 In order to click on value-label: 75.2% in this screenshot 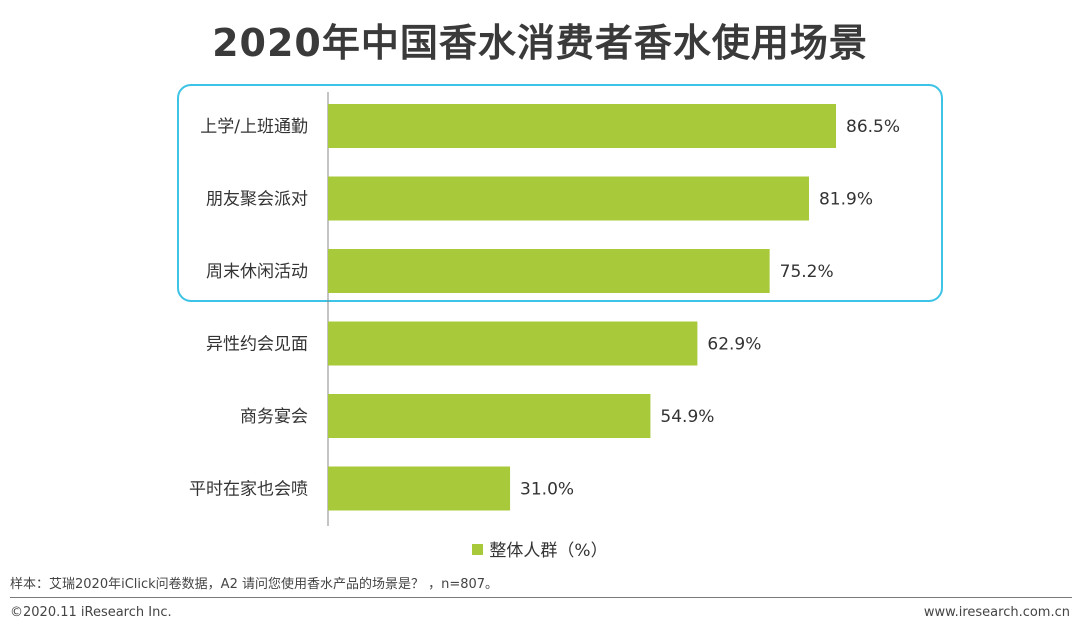, I will do `click(807, 272)`.